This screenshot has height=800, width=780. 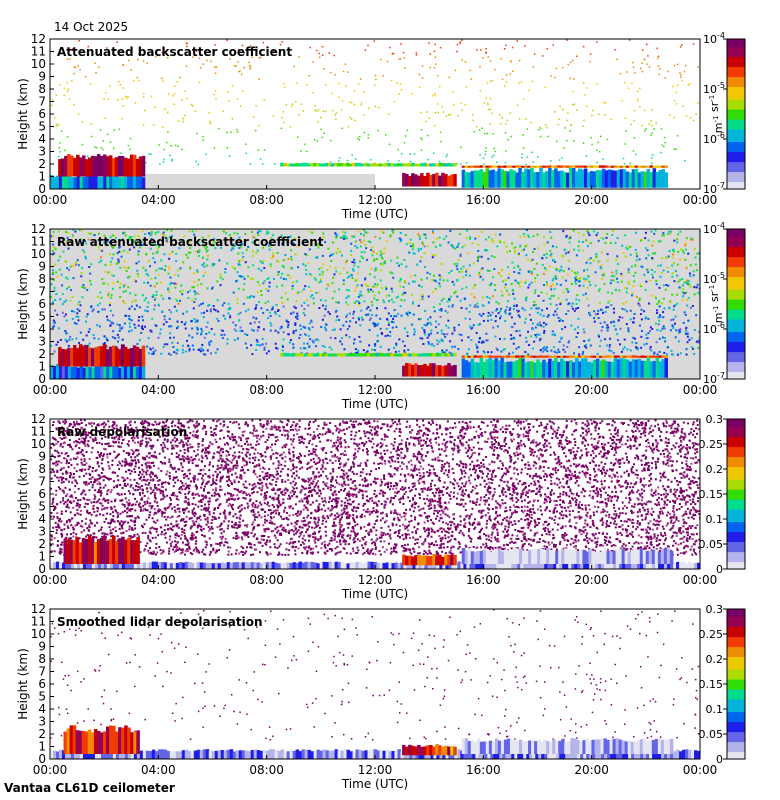 What do you see at coordinates (38, 229) in the screenshot?
I see `y-tick-label: 12` at bounding box center [38, 229].